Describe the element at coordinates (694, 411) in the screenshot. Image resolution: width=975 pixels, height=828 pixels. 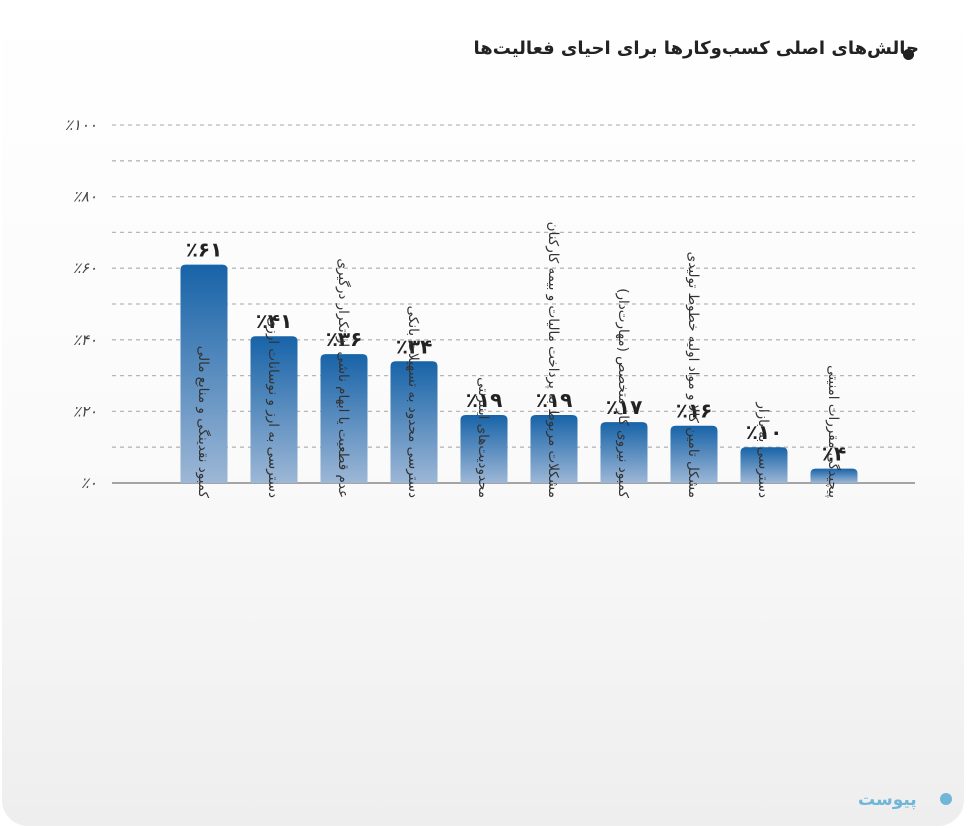
I see `bar-value-label: ٪۱۶` at that location.